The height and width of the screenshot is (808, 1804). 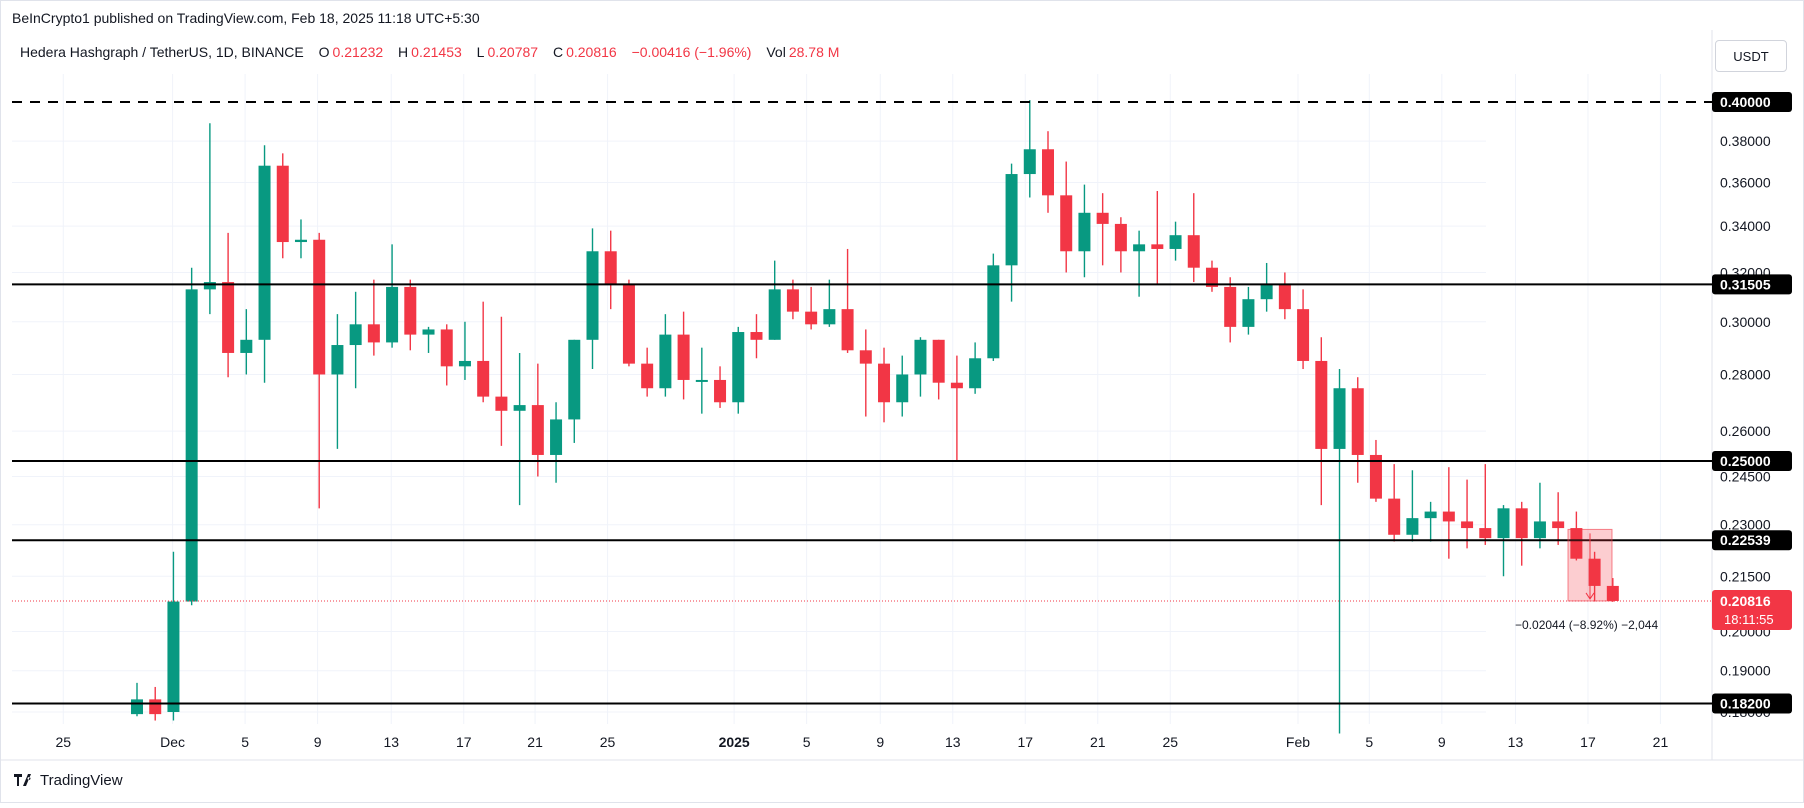 I want to click on level-price-label: 0.40000, so click(x=1745, y=102).